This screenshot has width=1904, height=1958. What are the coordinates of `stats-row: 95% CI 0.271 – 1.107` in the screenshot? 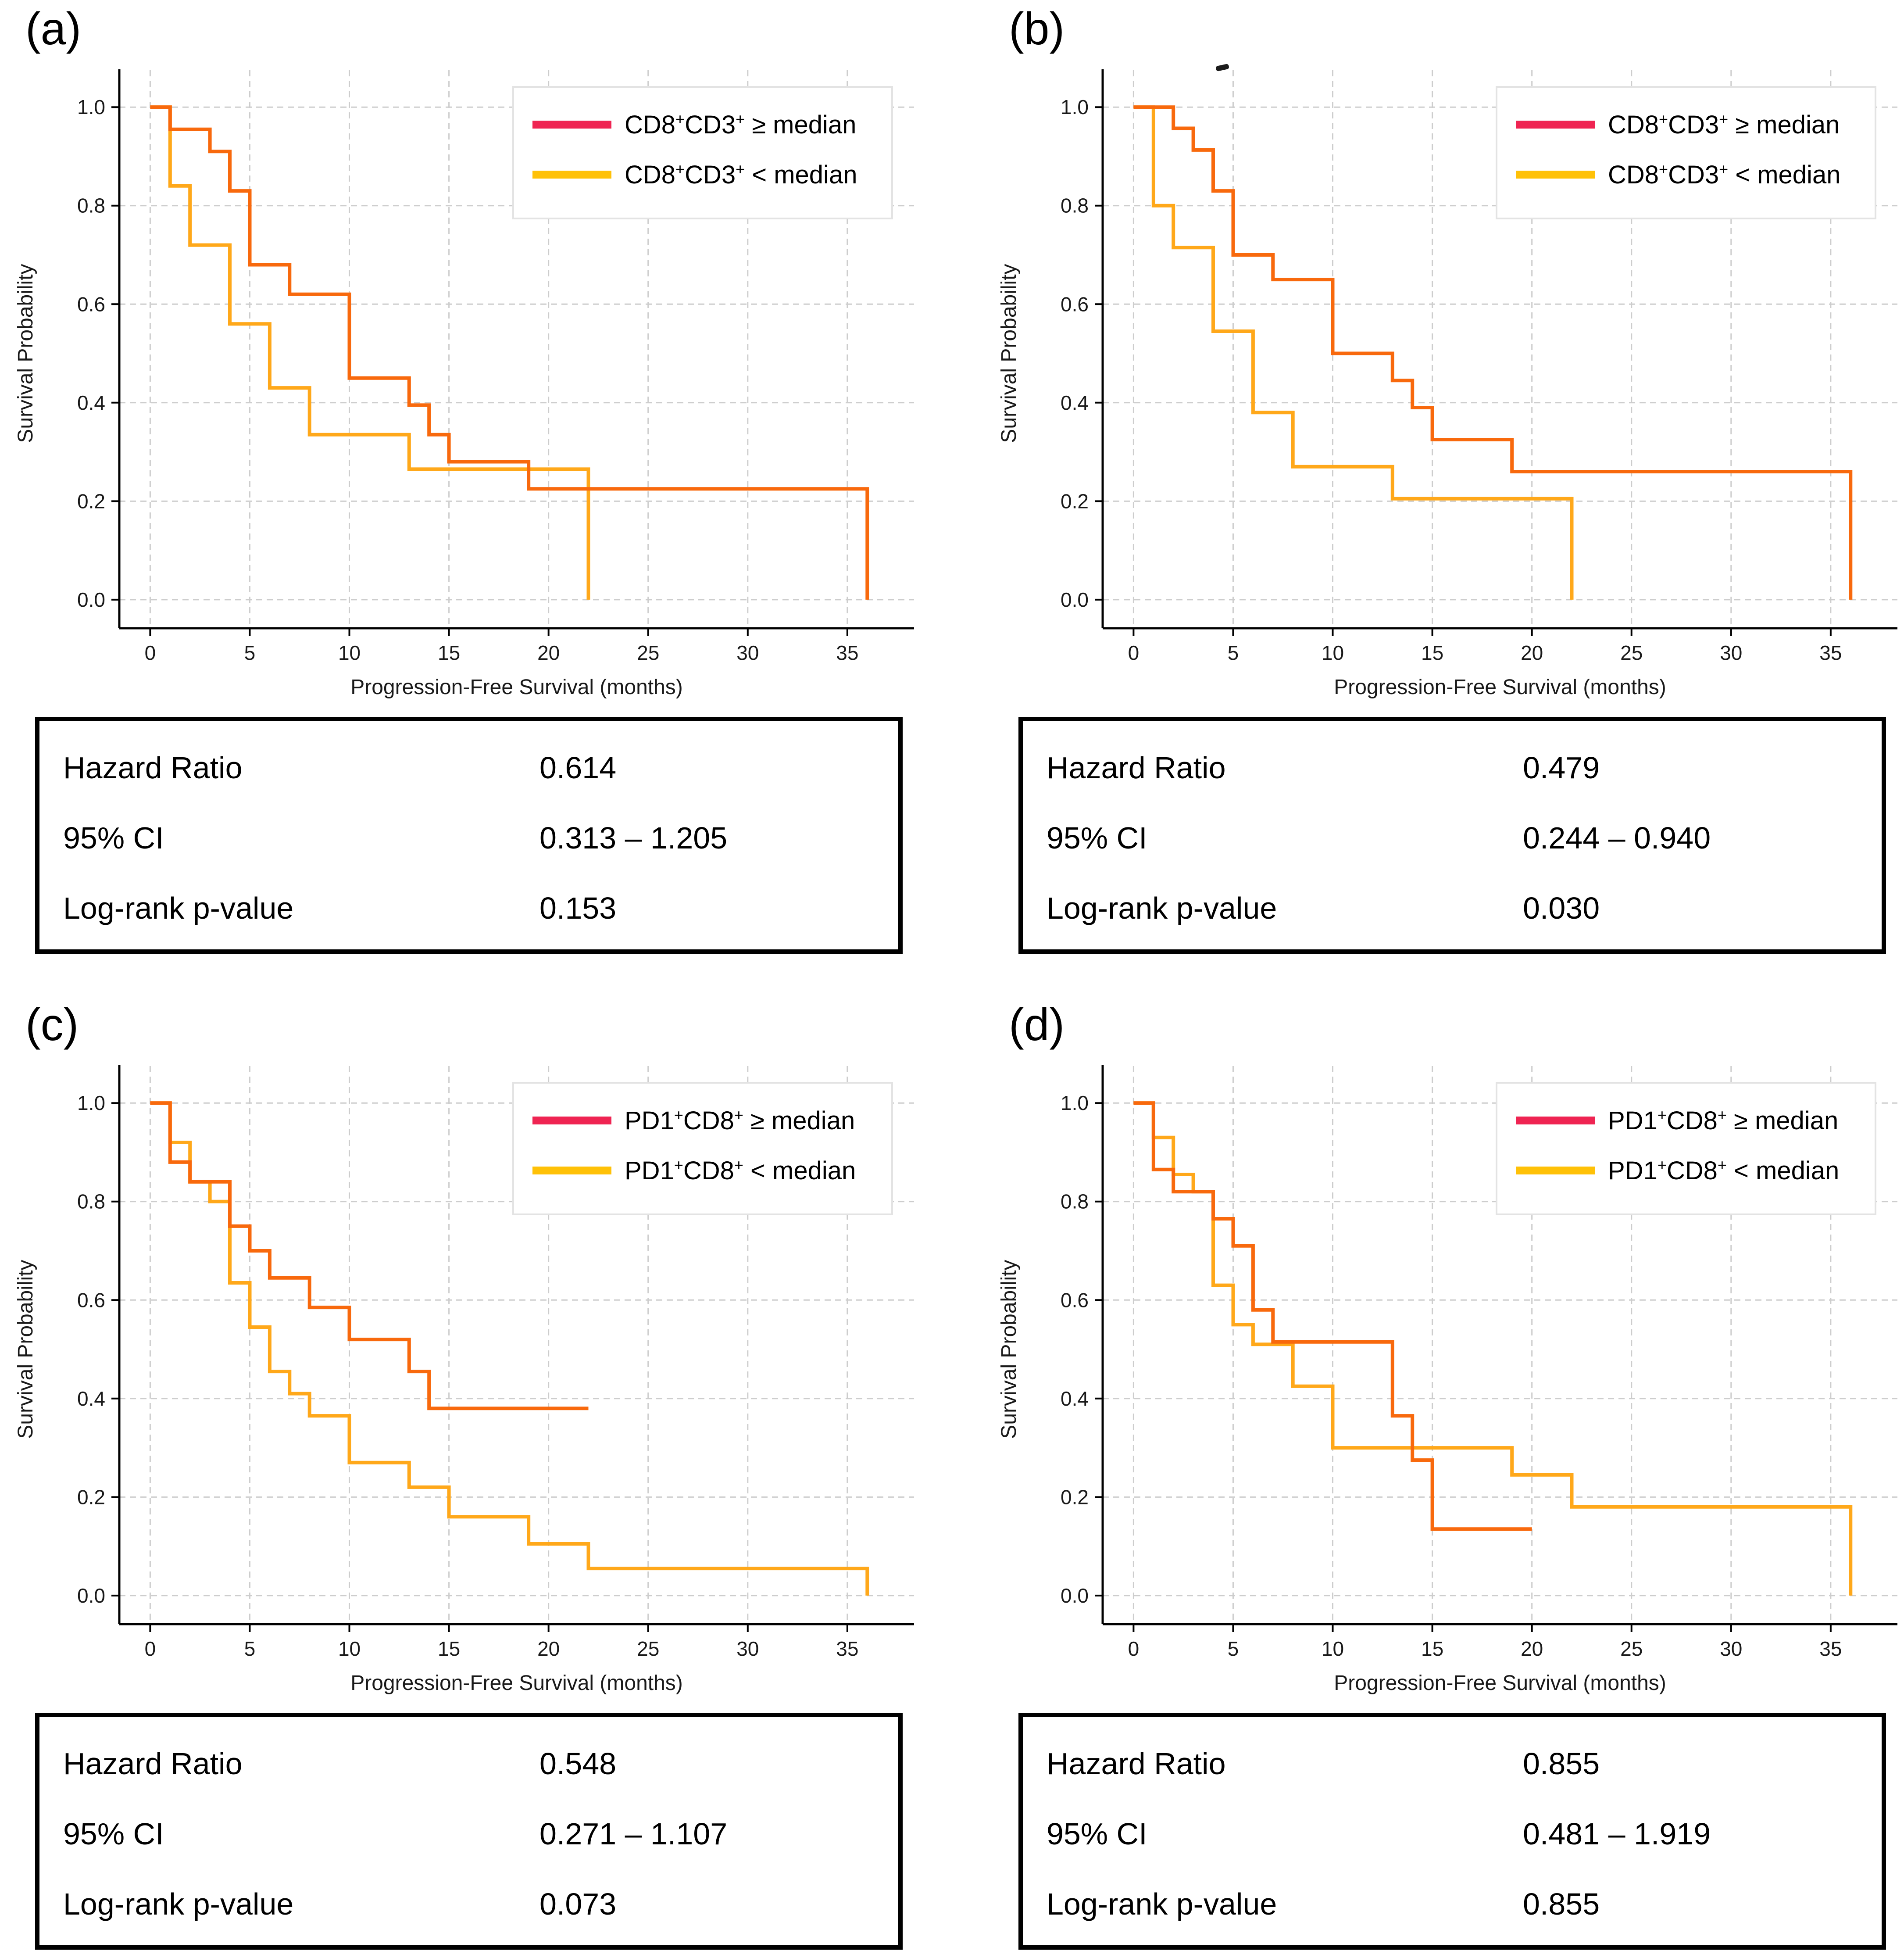 It's located at (469, 1834).